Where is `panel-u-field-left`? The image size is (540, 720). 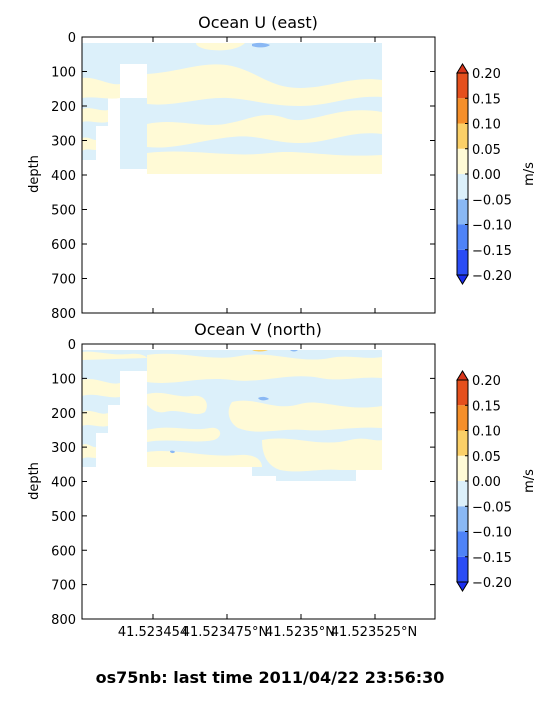
panel-u-field-left is located at coordinates (114, 101).